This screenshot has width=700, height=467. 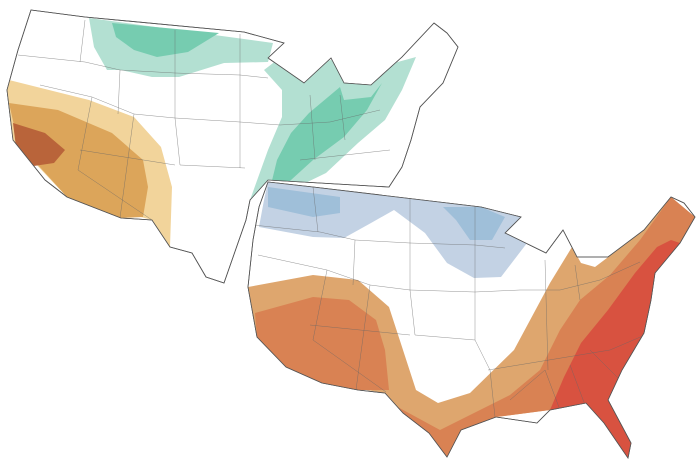 What do you see at coordinates (474, 223) in the screenshot?
I see `cold-medium-region-east` at bounding box center [474, 223].